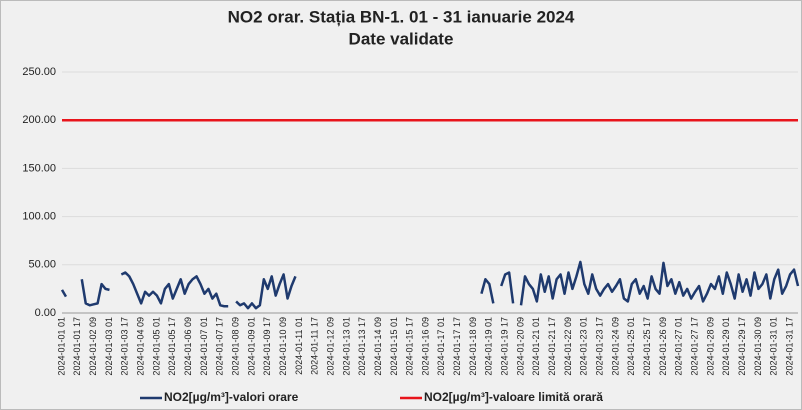 This screenshot has width=802, height=410. Describe the element at coordinates (283, 346) in the screenshot. I see `x-tick-label: 2024-01-10 09` at that location.